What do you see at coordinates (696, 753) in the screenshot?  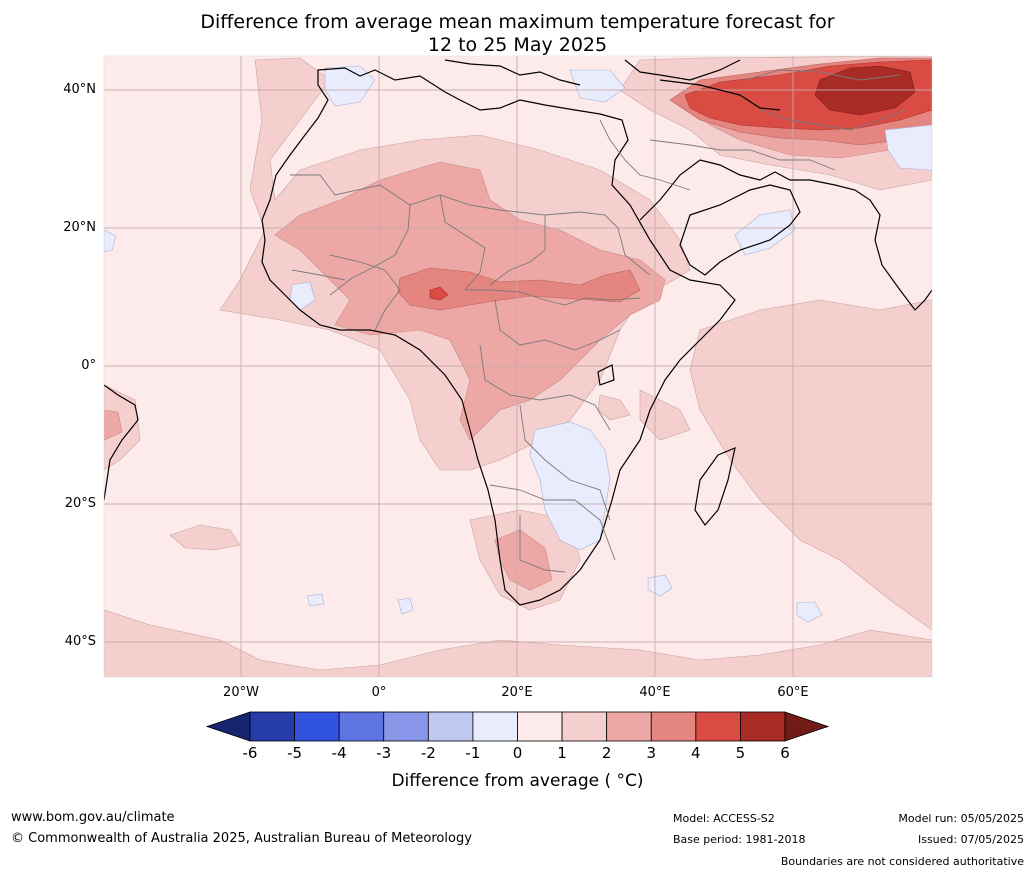 I see `colorbar-tick-label: 4` at bounding box center [696, 753].